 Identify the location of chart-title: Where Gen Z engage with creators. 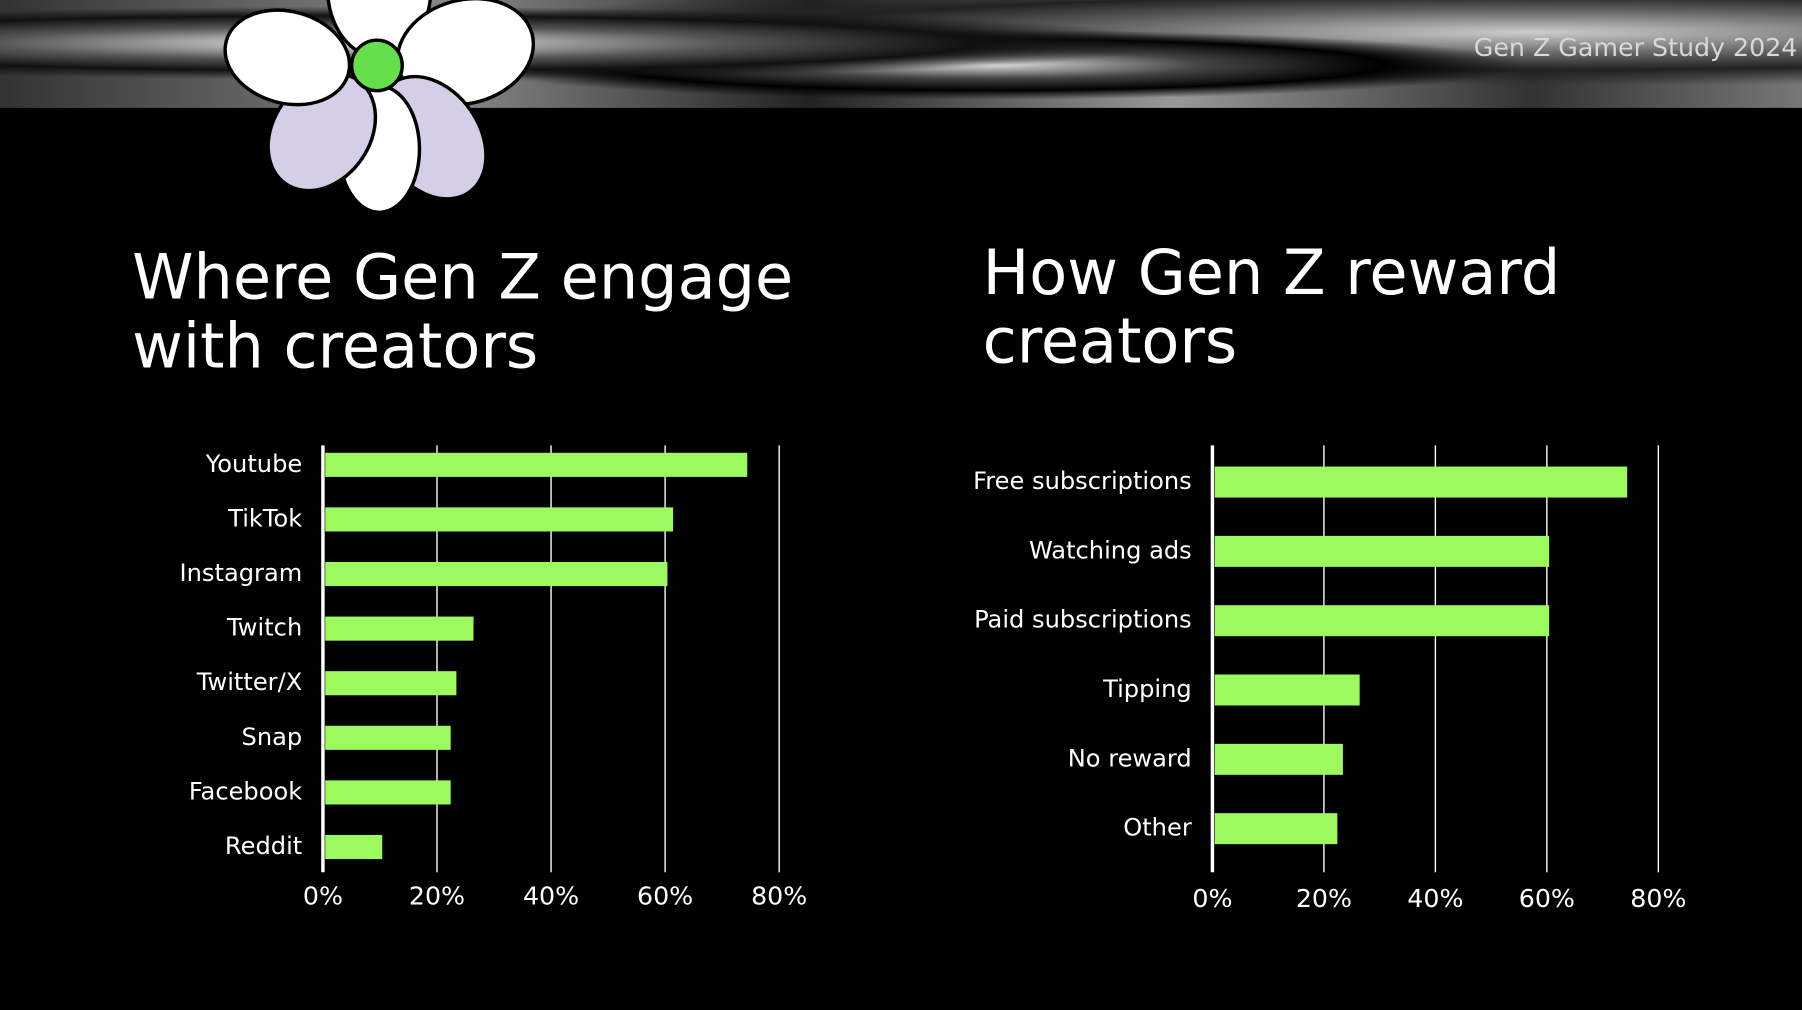
(463, 312).